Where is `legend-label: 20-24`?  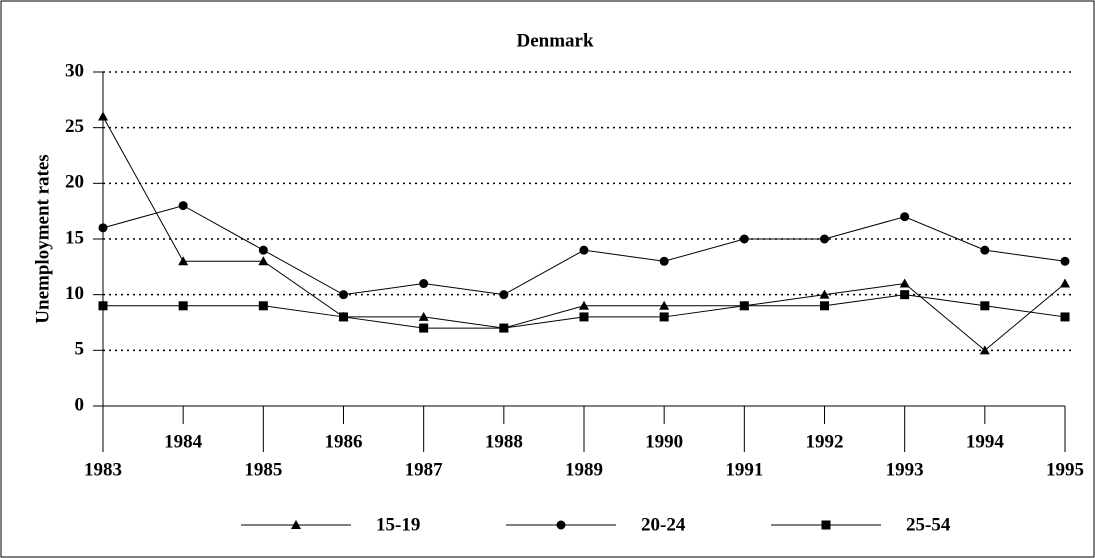 legend-label: 20-24 is located at coordinates (663, 524).